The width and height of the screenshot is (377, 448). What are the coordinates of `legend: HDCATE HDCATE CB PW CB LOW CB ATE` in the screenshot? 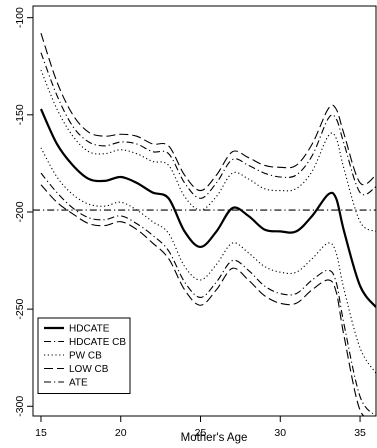 It's located at (84, 355).